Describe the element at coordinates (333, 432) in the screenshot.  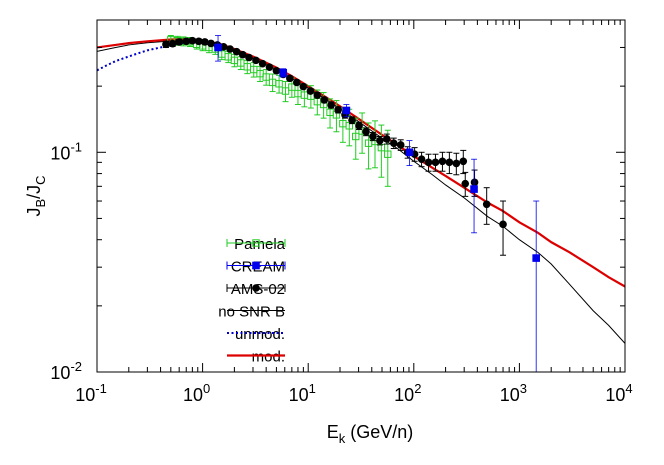
I see `x-axis-label-main: E` at that location.